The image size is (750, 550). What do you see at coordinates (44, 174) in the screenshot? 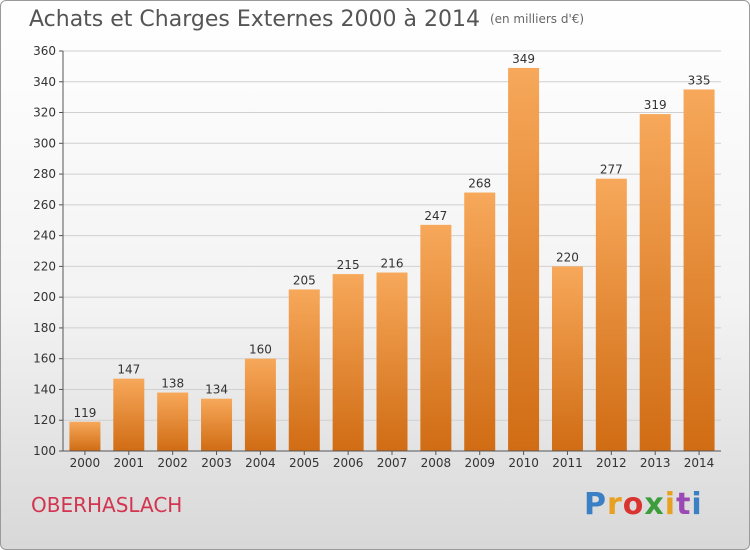
I see `y-tick-label: 280` at bounding box center [44, 174].